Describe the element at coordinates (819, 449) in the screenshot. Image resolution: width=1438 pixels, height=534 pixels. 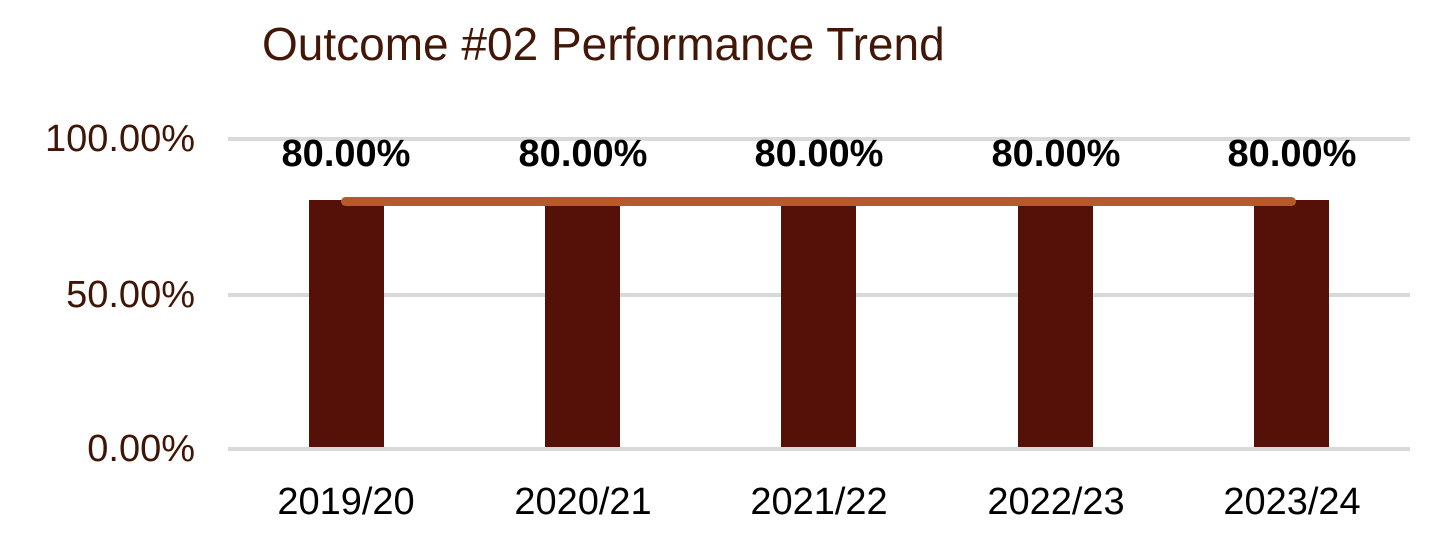
I see `gridline-0-percent` at that location.